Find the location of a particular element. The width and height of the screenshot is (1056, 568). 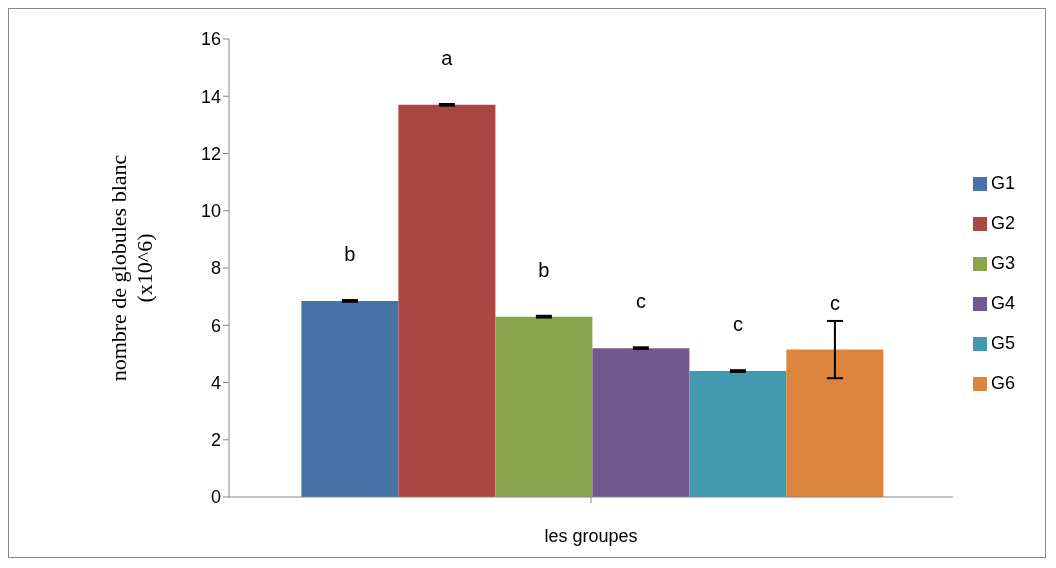

y-tick-label: 6 is located at coordinates (215, 325).